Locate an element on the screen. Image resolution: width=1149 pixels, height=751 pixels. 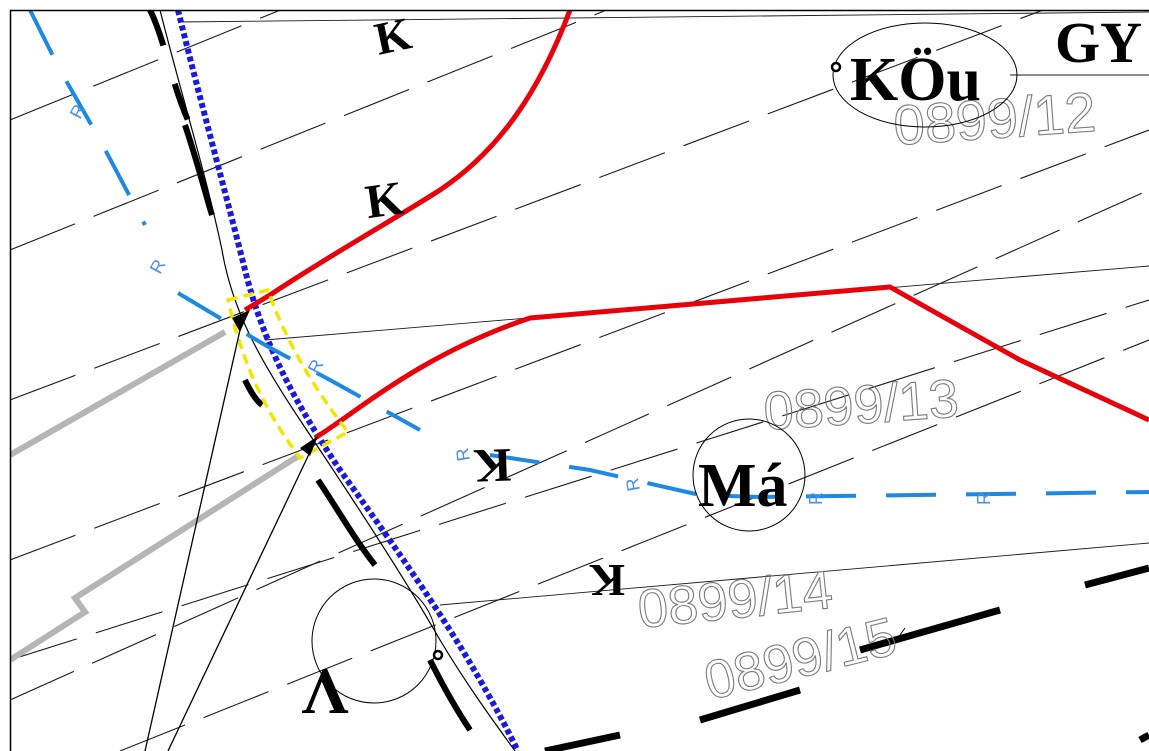
leader-lines is located at coordinates (227, 540).